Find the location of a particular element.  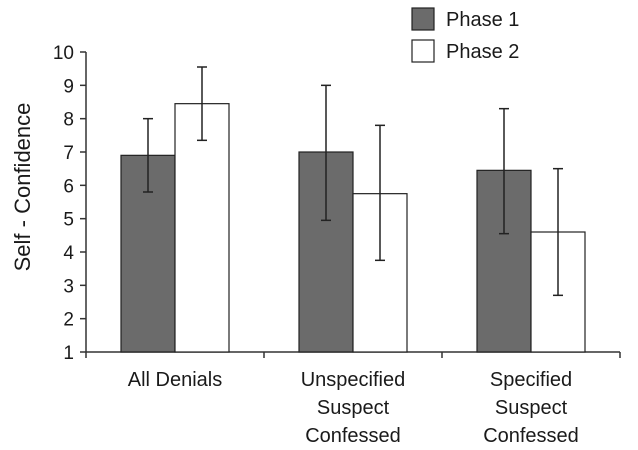

legend-label: Phase 1 is located at coordinates (482, 20).